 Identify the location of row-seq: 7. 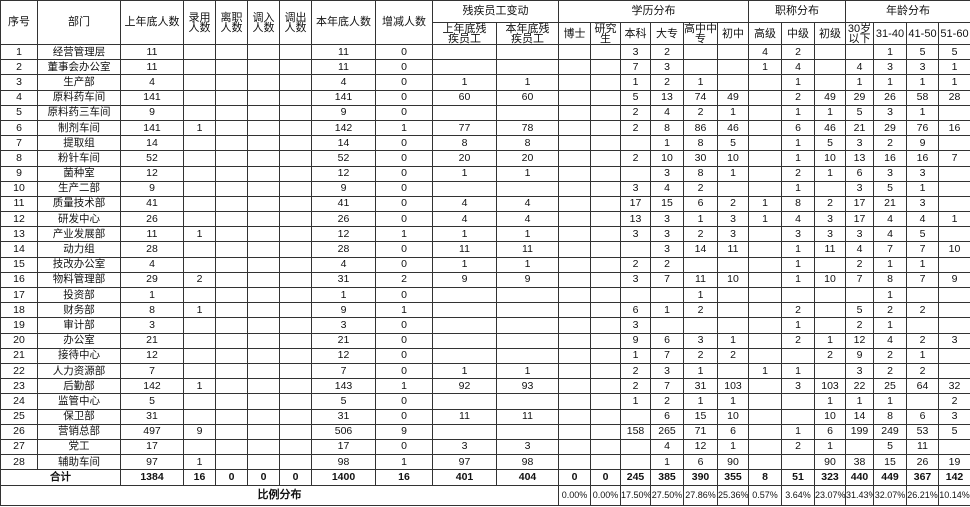
(19, 143).